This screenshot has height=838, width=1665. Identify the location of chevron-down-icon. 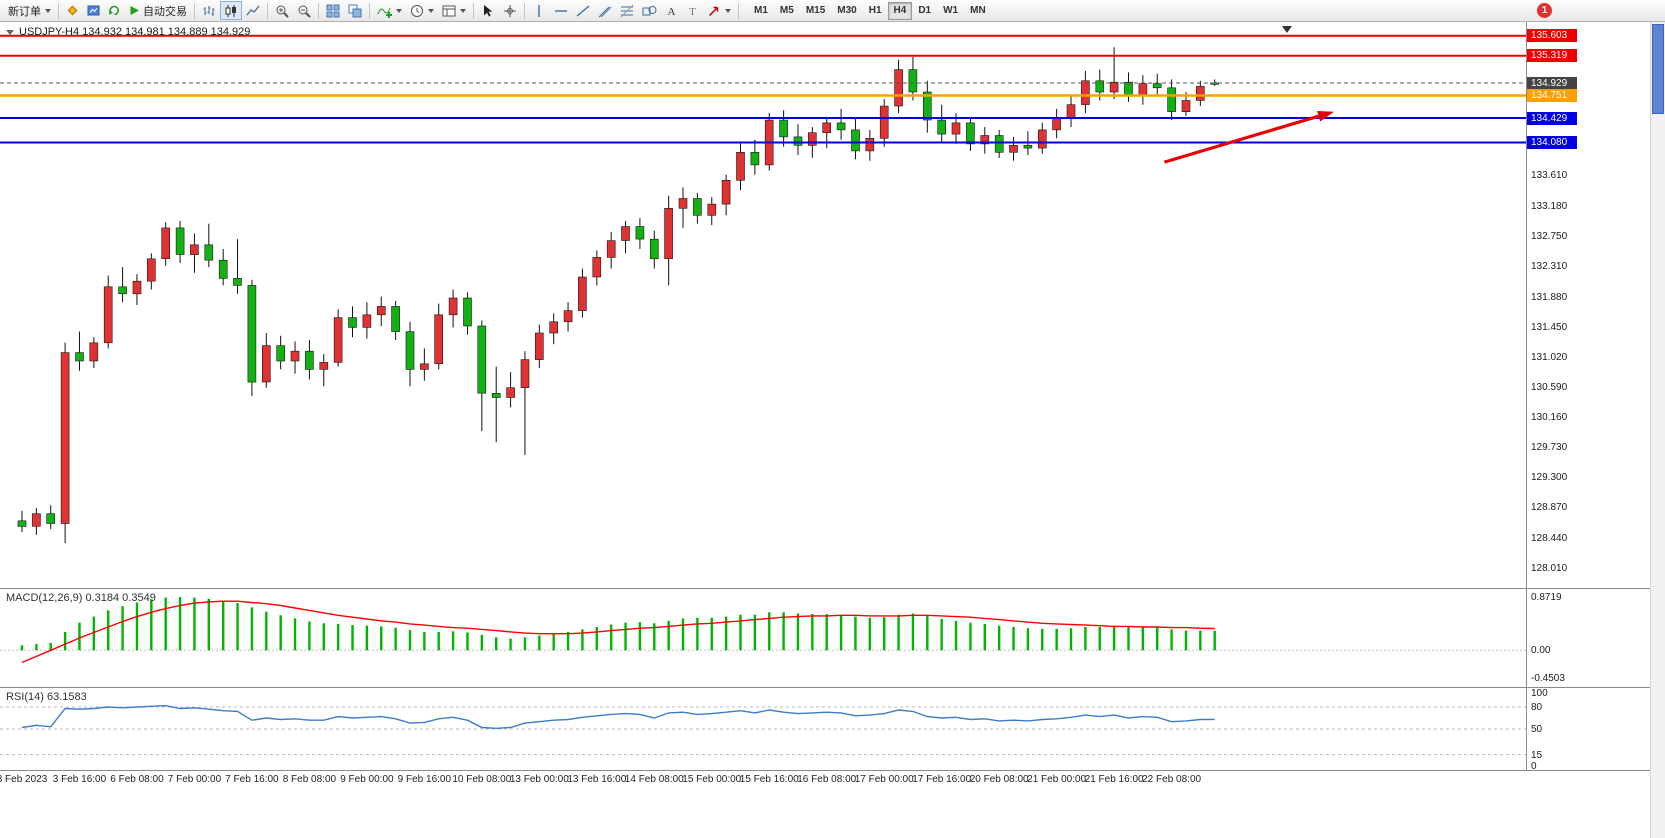
(728, 10).